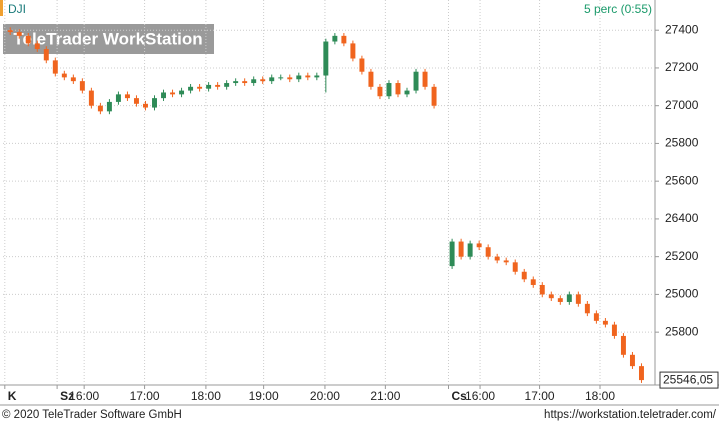 Image resolution: width=719 pixels, height=430 pixels. I want to click on watermark: TeleTrader WorkStation, so click(107, 38).